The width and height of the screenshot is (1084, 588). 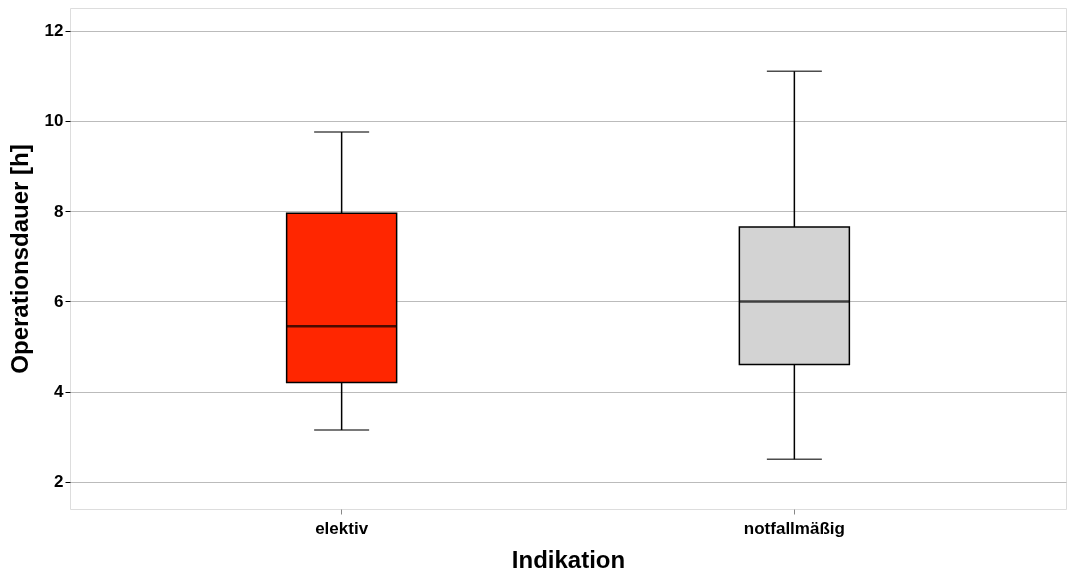 I want to click on y-tick-label: 6, so click(x=59, y=301).